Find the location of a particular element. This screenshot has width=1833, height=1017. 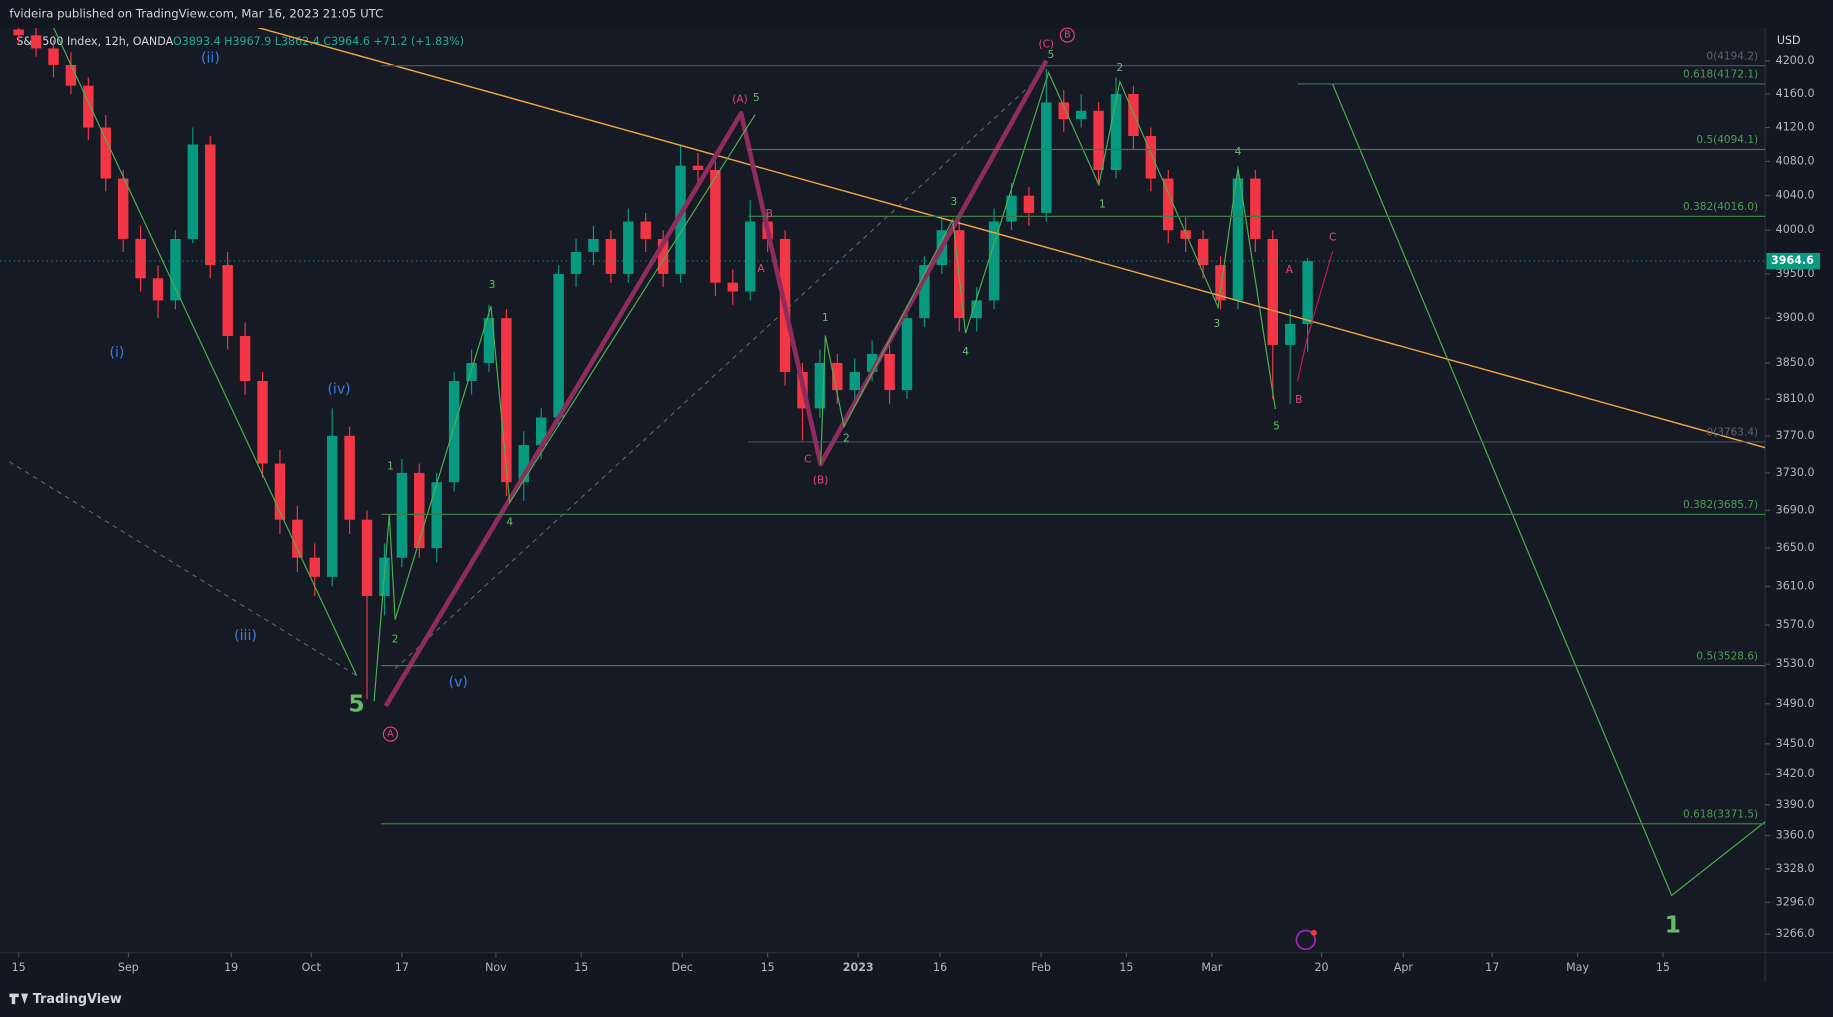

currency: USD is located at coordinates (1789, 40).